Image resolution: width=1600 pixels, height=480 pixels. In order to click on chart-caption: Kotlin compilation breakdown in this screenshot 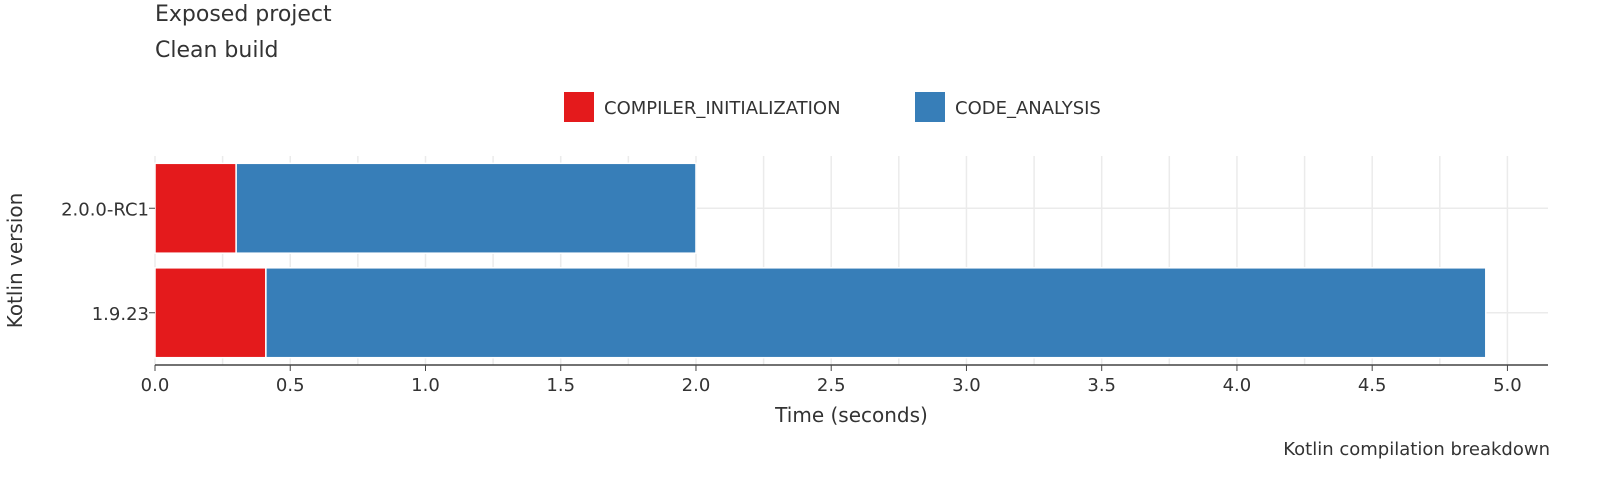, I will do `click(1416, 449)`.